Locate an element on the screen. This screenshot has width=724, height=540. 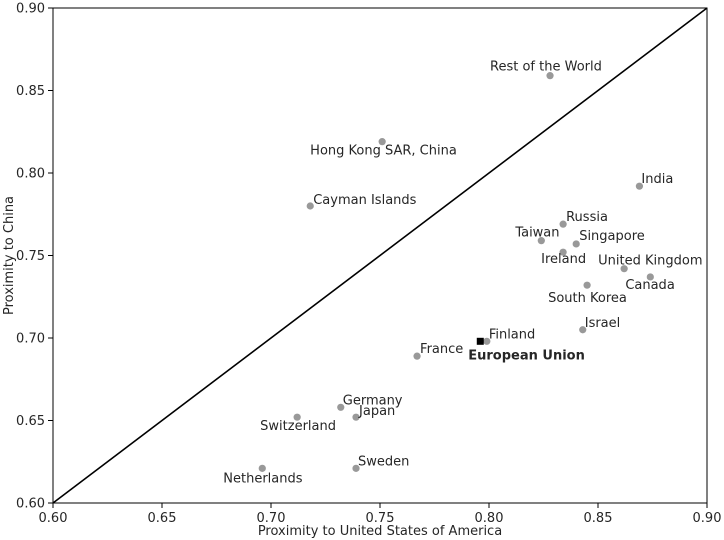
point-japan is located at coordinates (356, 417).